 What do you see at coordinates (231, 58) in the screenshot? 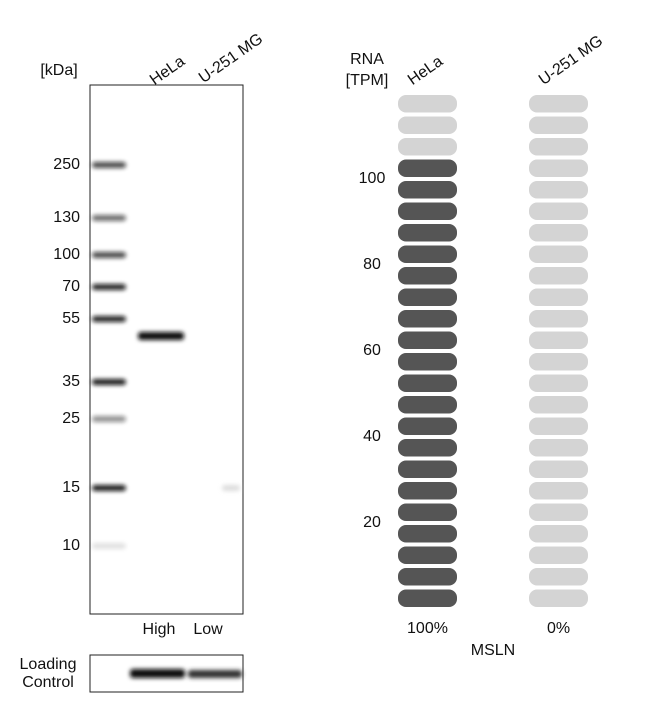
I see `lane-label: U-251 MG` at bounding box center [231, 58].